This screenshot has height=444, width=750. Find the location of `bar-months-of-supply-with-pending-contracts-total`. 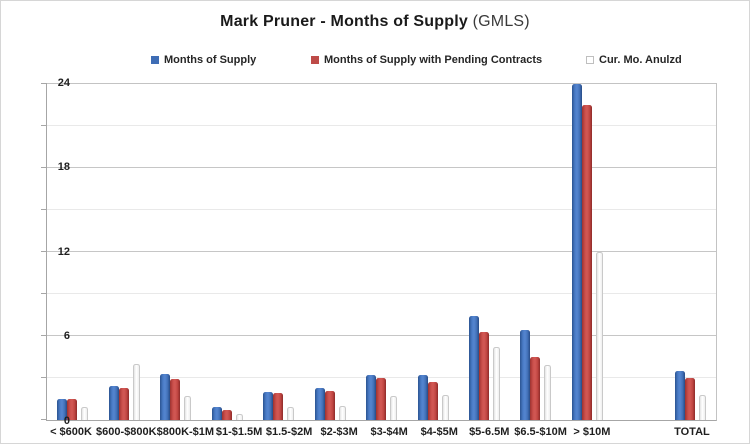

bar-months-of-supply-with-pending-contracts-total is located at coordinates (689, 399).